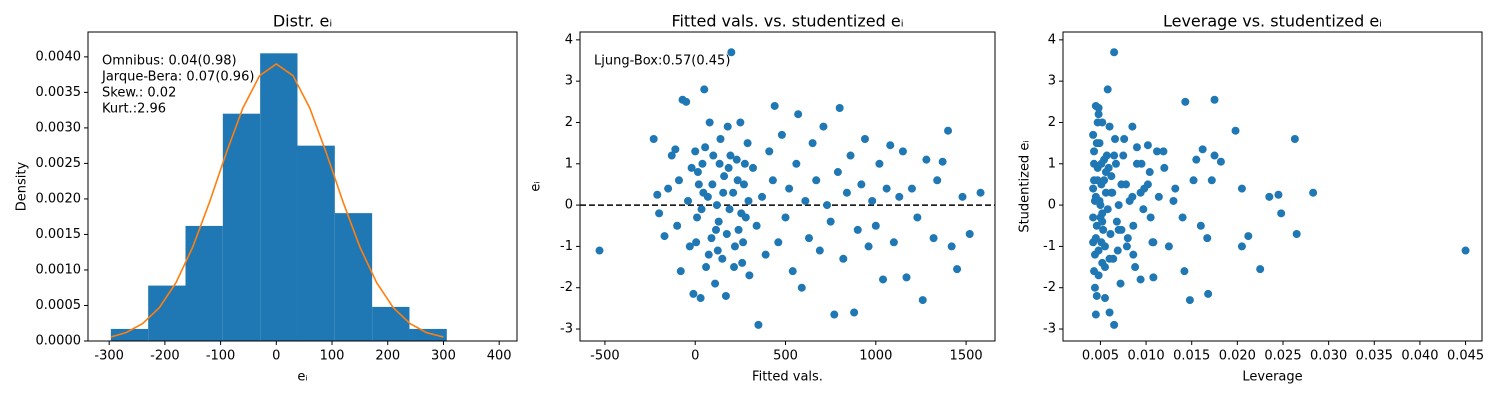  Describe the element at coordinates (59, 127) in the screenshot. I see `y-tick-label: 0.0030` at that location.